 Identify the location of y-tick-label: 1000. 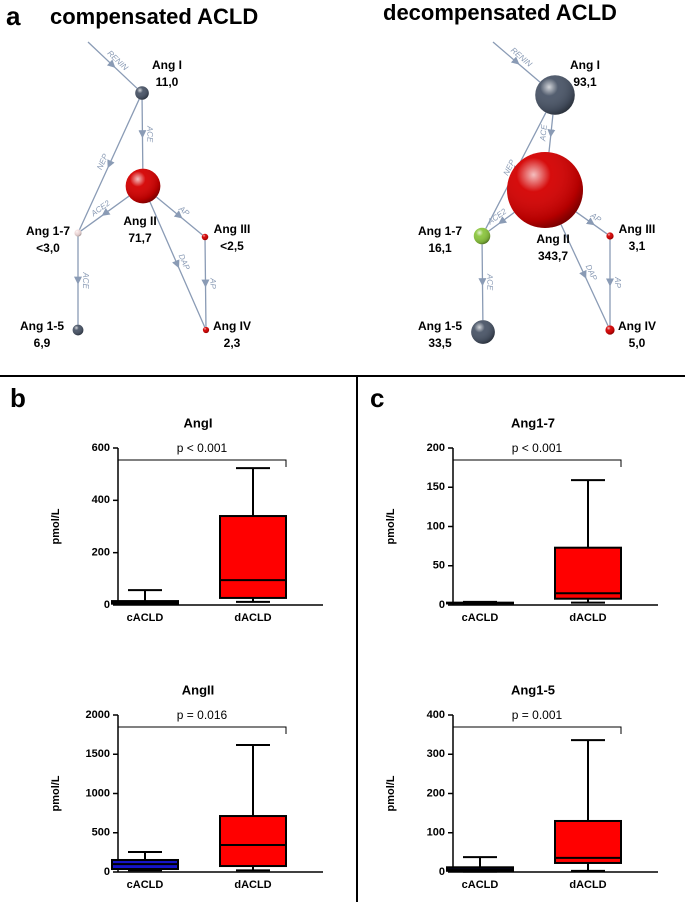
(98, 793).